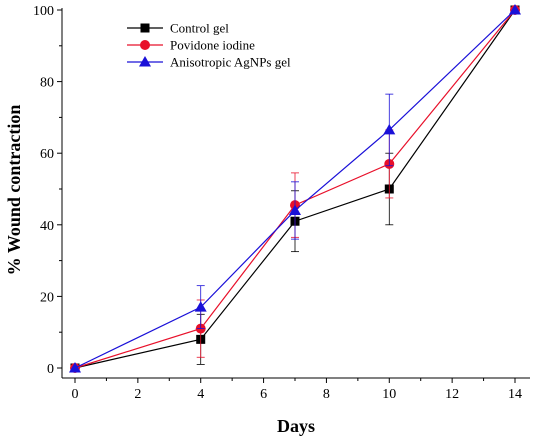 The image size is (550, 445). I want to click on y-tick-label: 0, so click(50, 369).